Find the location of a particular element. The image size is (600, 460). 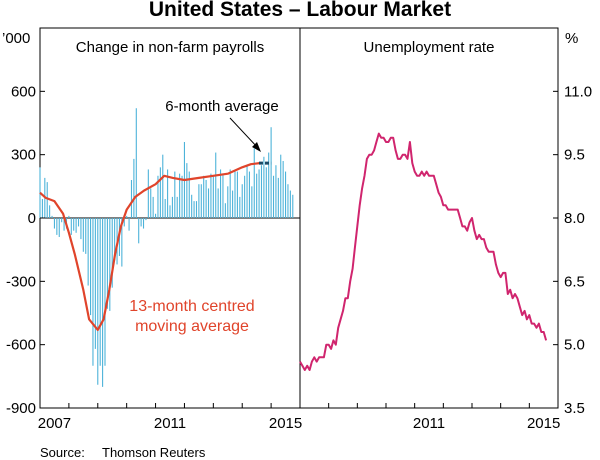

left-y-tick-label: 0 is located at coordinates (32, 218).